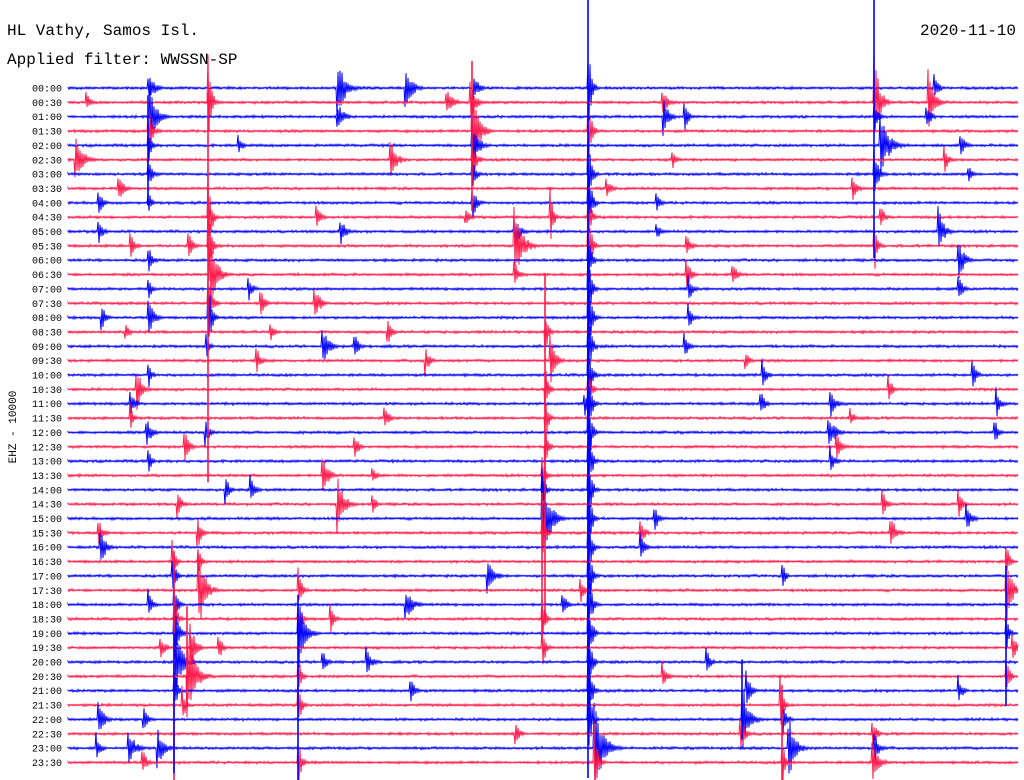 The image size is (1024, 780). I want to click on time-tick-label: 06:00, so click(47, 262).